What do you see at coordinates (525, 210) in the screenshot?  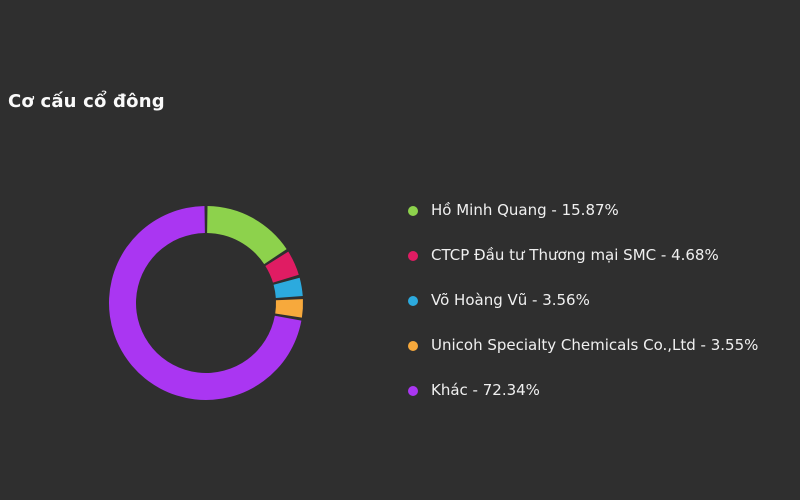 I see `legend-label: Hồ Minh Quang - 15.87%` at bounding box center [525, 210].